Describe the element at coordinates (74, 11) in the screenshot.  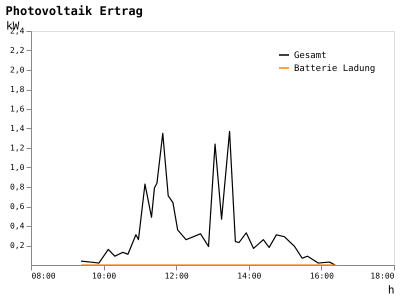
I see `chart-title: Photovoltaik Ertrag` at that location.